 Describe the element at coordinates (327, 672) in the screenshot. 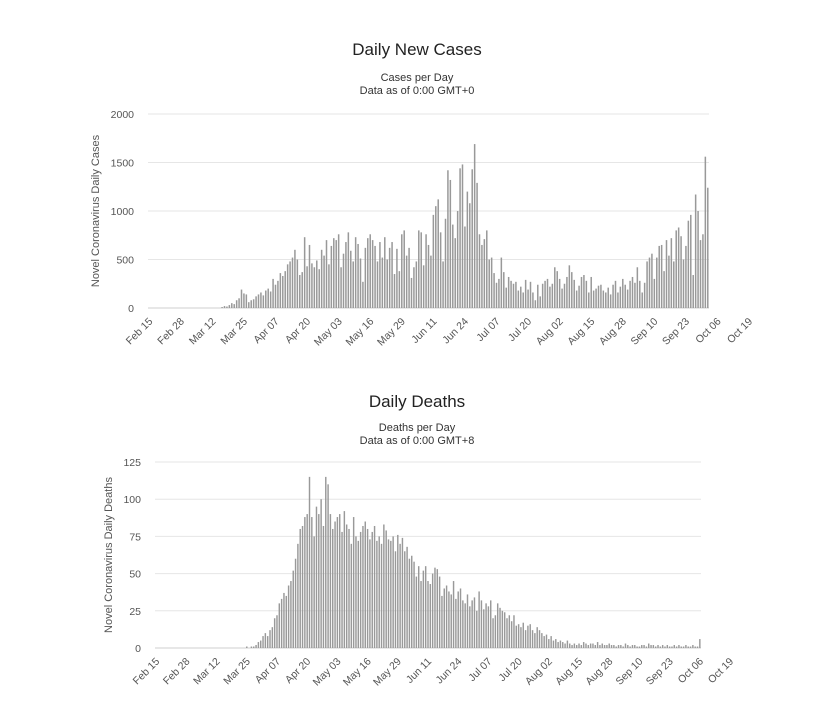

I see `x-tick-label: May 03` at that location.